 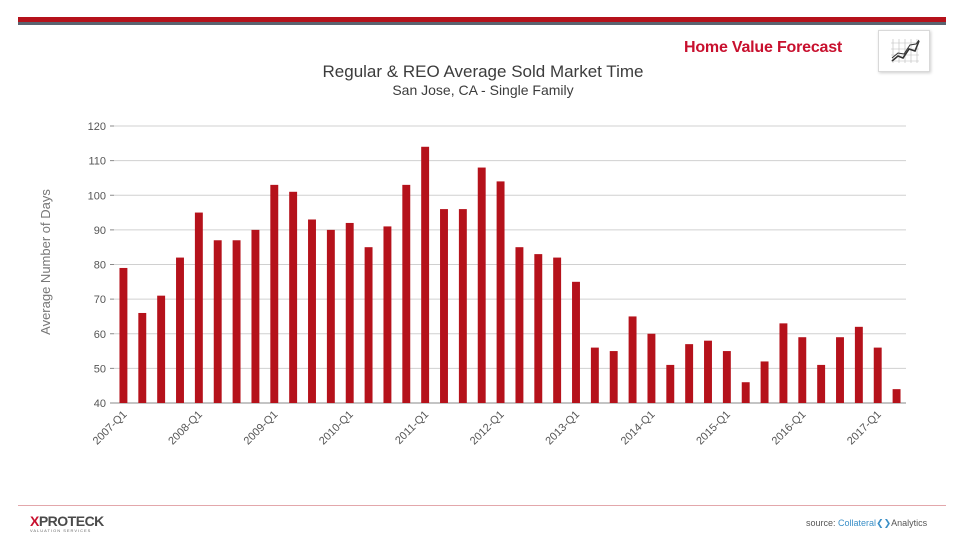 I want to click on y-tick-label: 100, so click(x=97, y=196).